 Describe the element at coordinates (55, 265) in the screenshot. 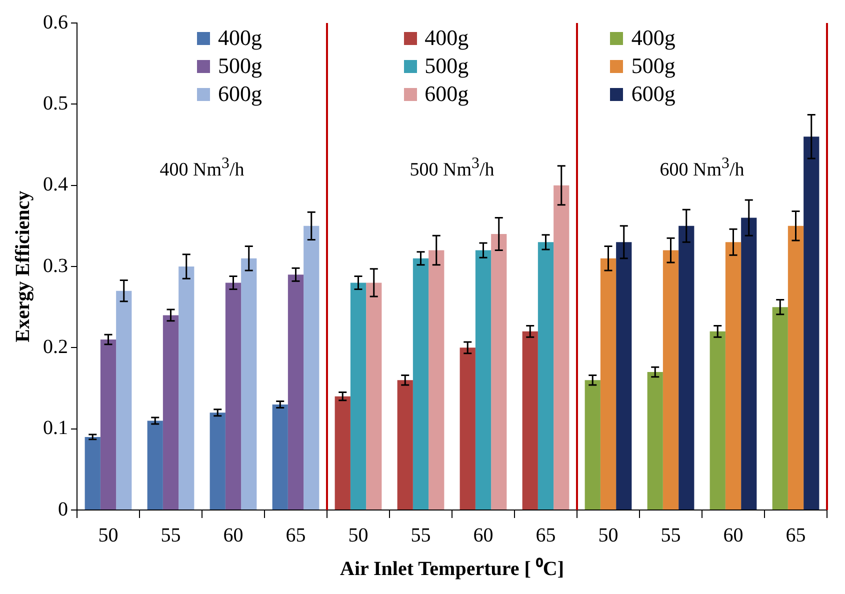

I see `y-tick-label: 0.3` at that location.